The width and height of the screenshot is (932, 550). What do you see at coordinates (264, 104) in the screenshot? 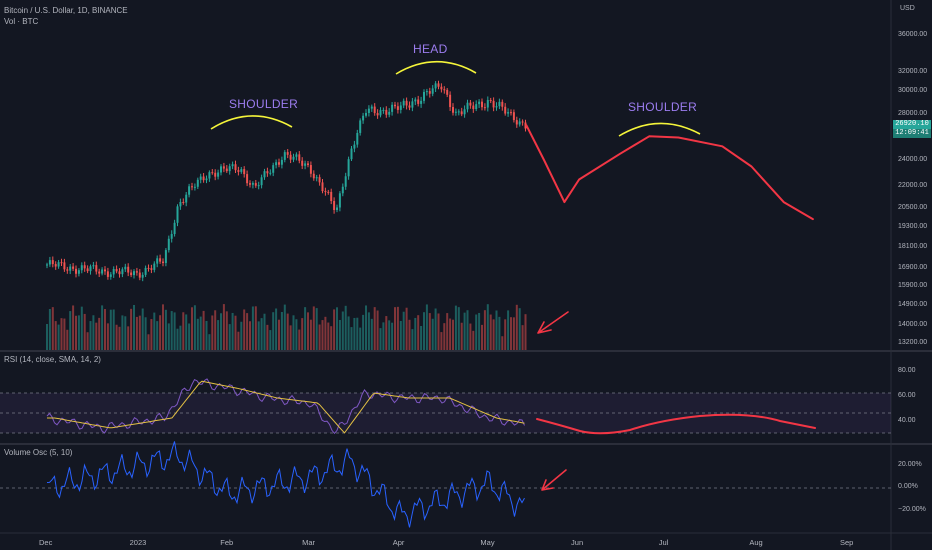
I see `left-shoulder-label: SHOULDER` at bounding box center [264, 104].